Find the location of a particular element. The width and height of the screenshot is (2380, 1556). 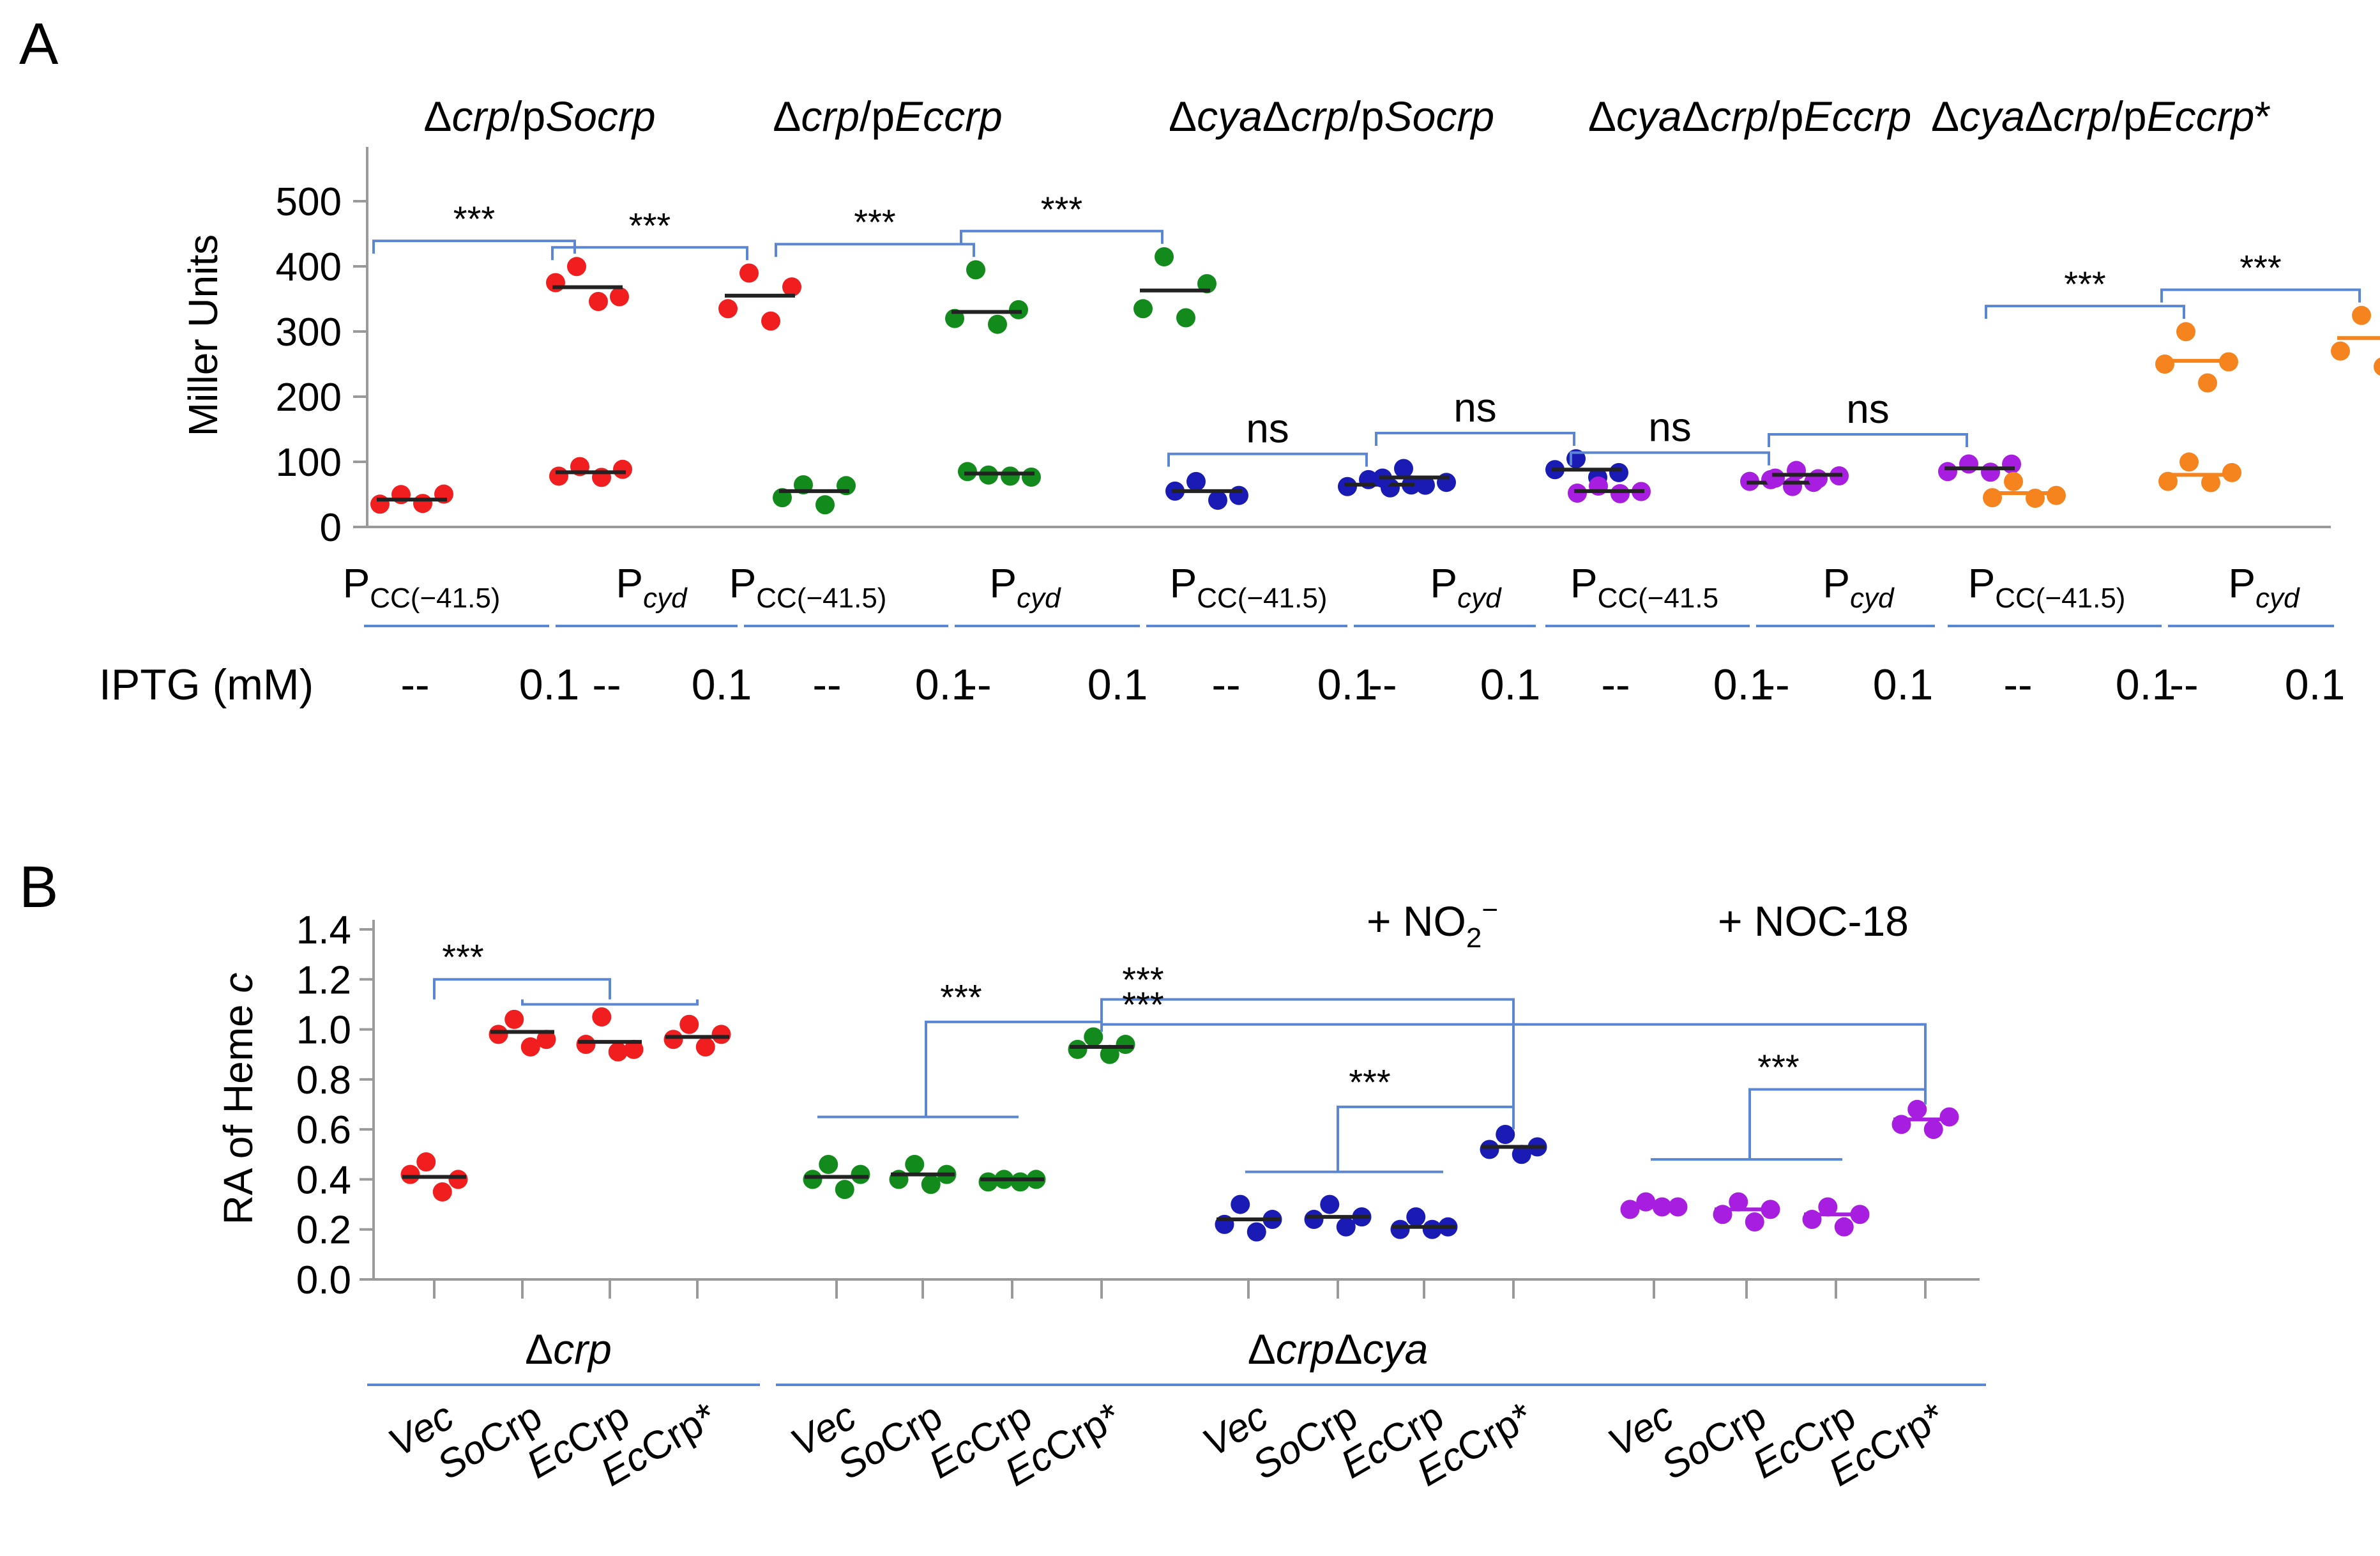

b-treatment-nitrite: + NO2− is located at coordinates (1432, 924).